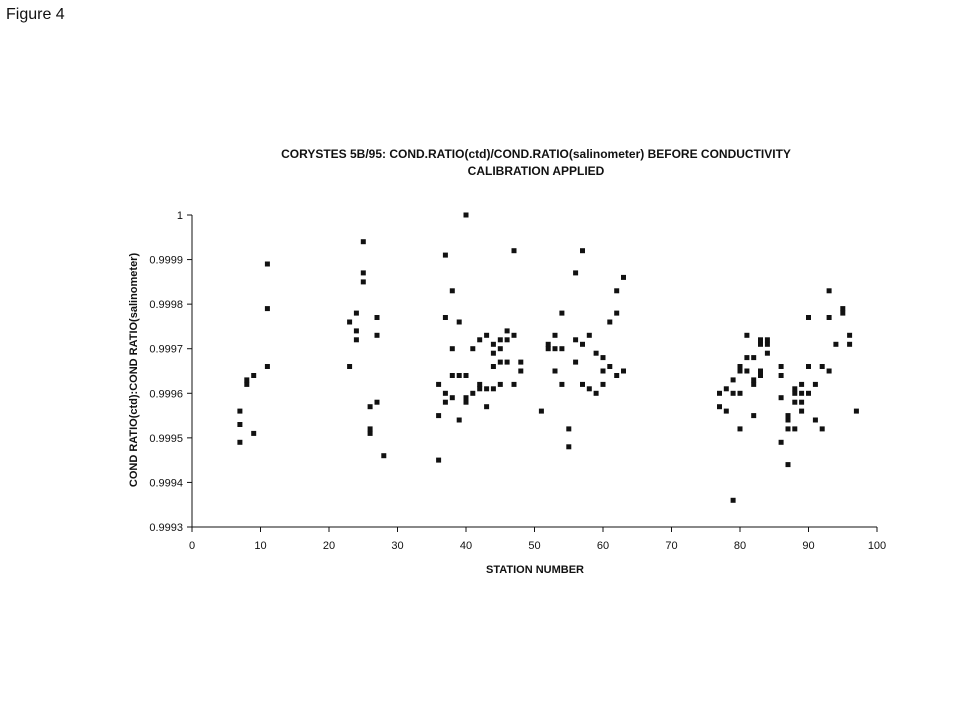  What do you see at coordinates (534, 546) in the screenshot?
I see `x-tick-label: 50` at bounding box center [534, 546].